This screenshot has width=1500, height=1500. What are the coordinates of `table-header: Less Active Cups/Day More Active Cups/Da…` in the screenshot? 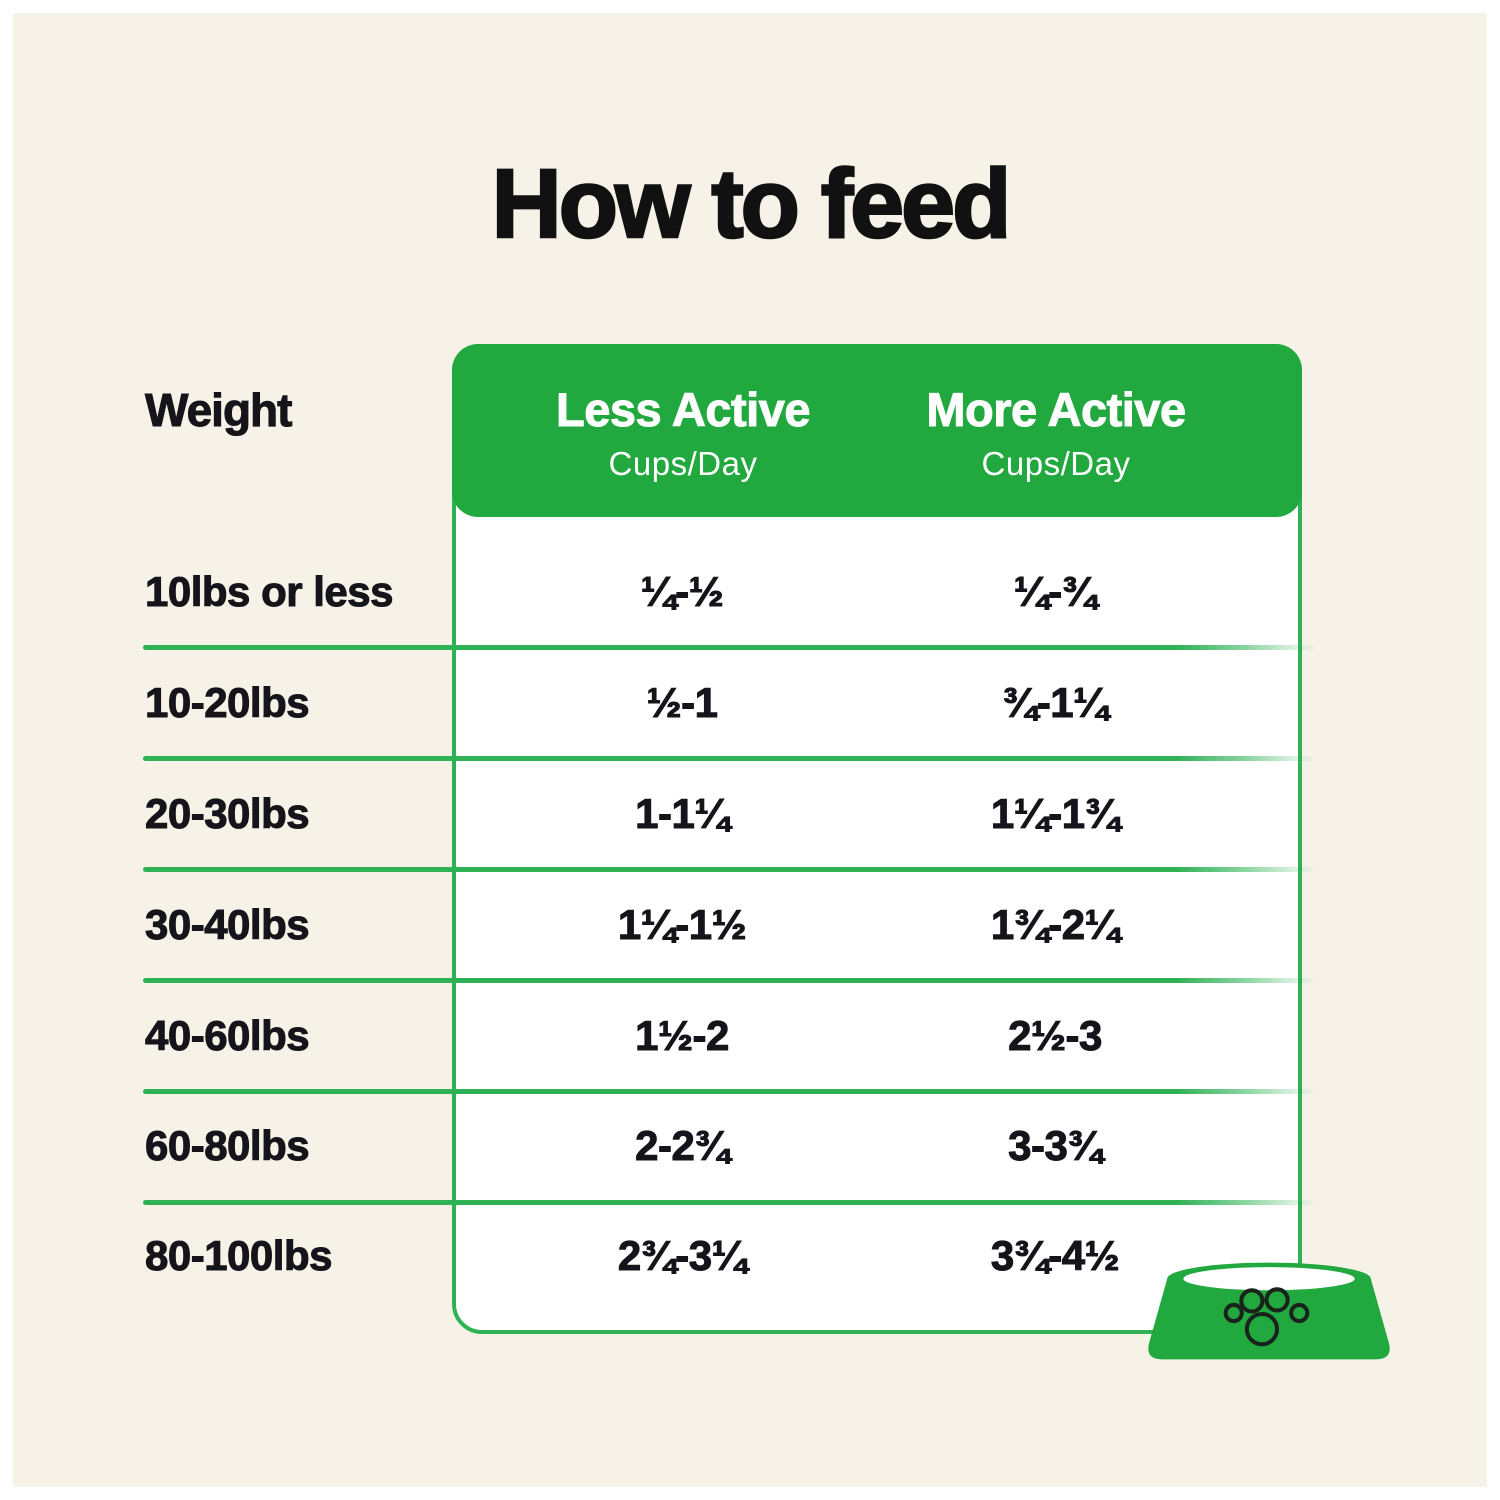 It's located at (877, 430).